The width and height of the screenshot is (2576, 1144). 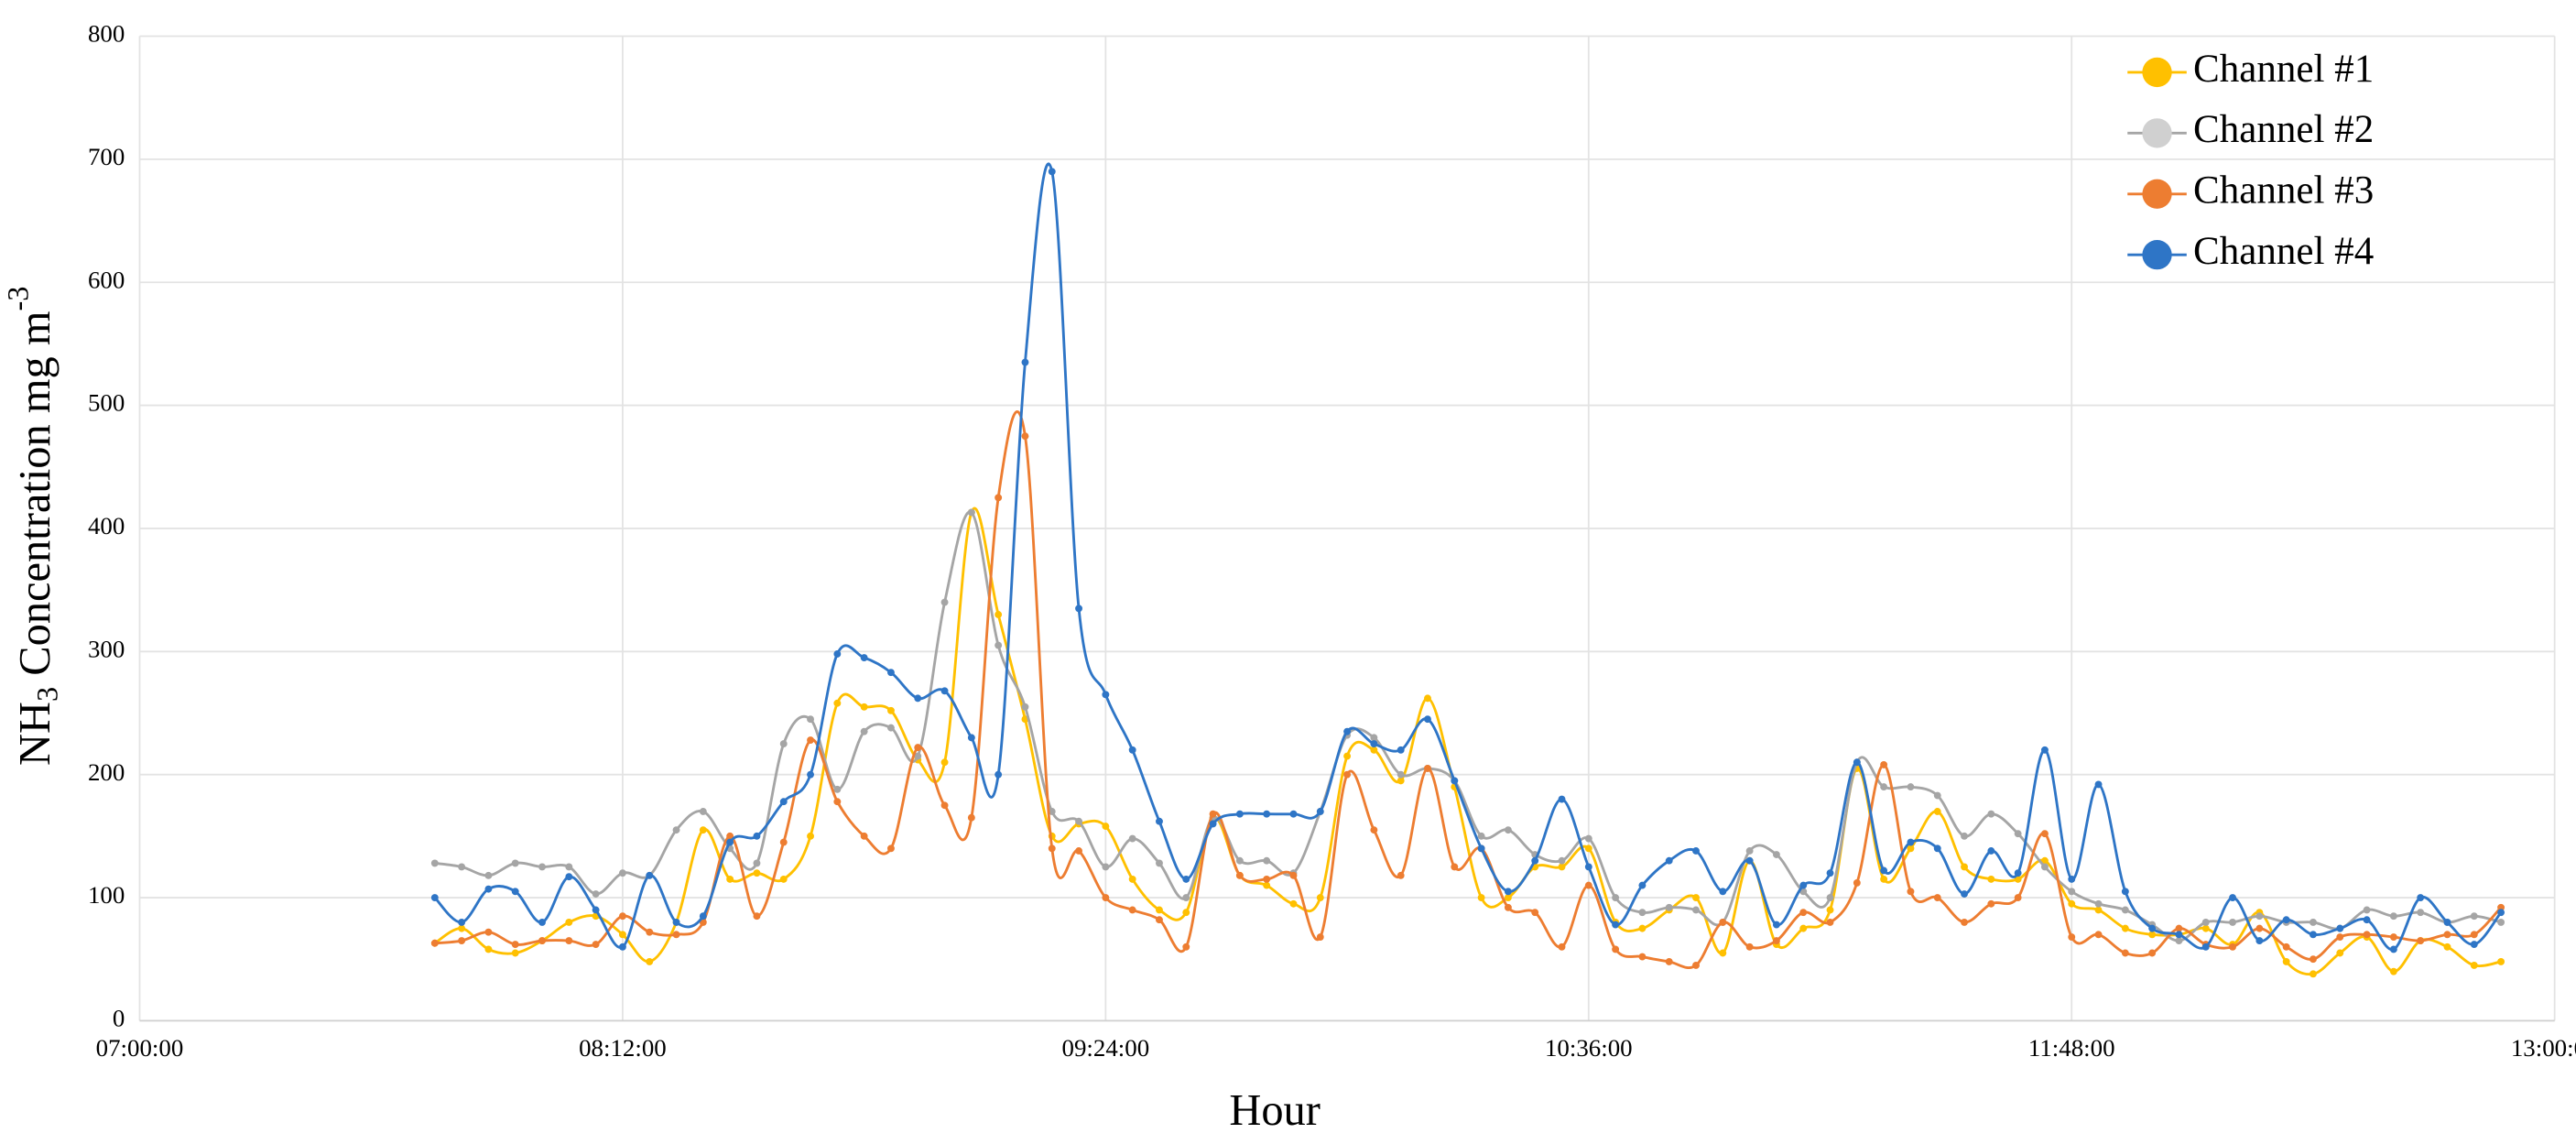 What do you see at coordinates (119, 1019) in the screenshot?
I see `y-tick-label: 0` at bounding box center [119, 1019].